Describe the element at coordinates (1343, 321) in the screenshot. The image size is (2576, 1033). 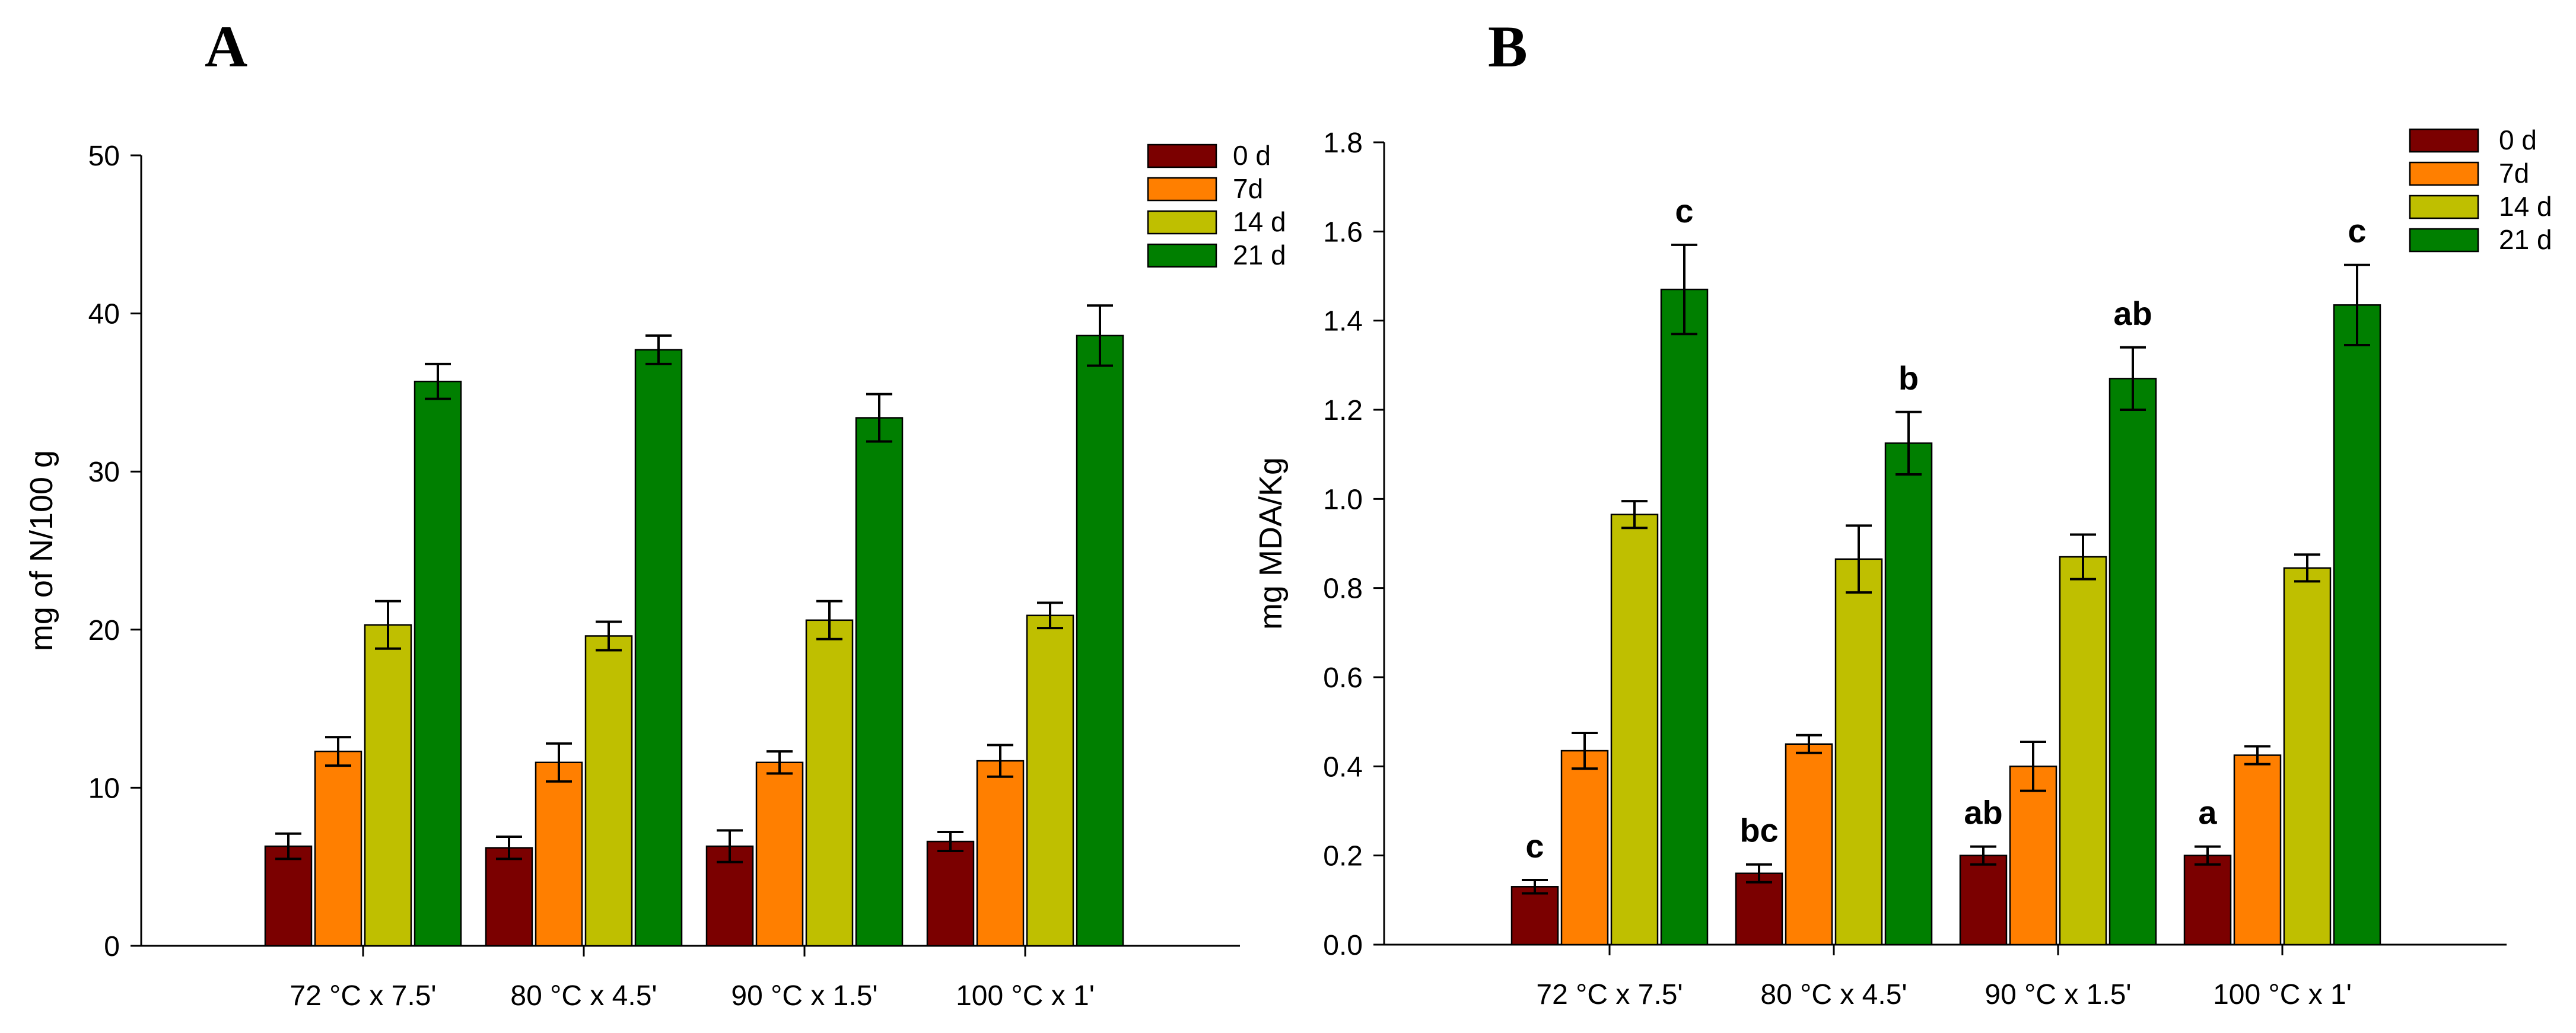
I see `y-tick-label: 1.4` at that location.